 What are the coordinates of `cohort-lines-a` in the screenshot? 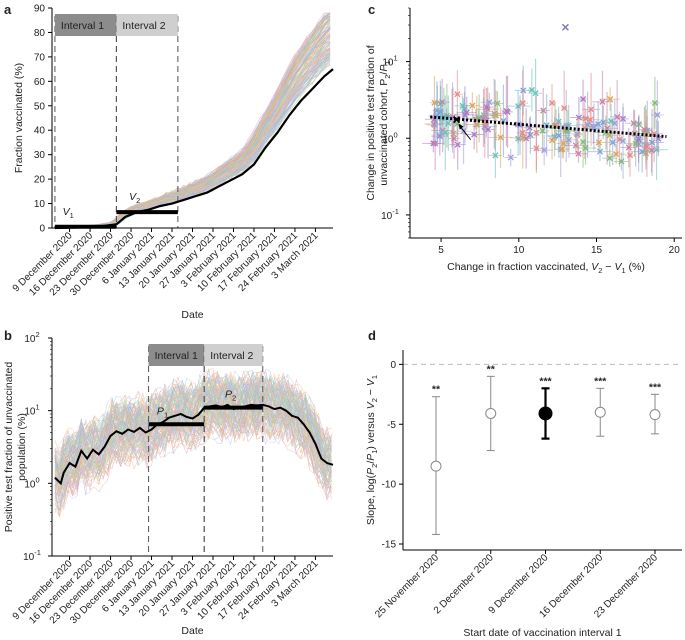 It's located at (192, 120).